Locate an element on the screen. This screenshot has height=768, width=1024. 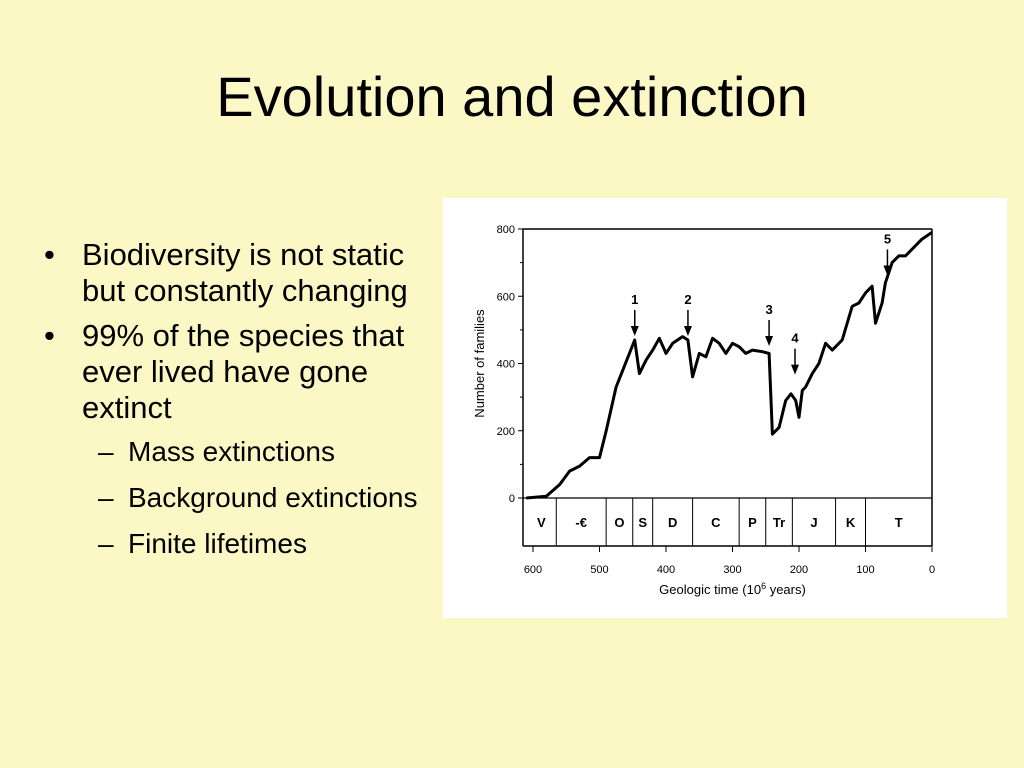
y-tick-label: 800 is located at coordinates (506, 230).